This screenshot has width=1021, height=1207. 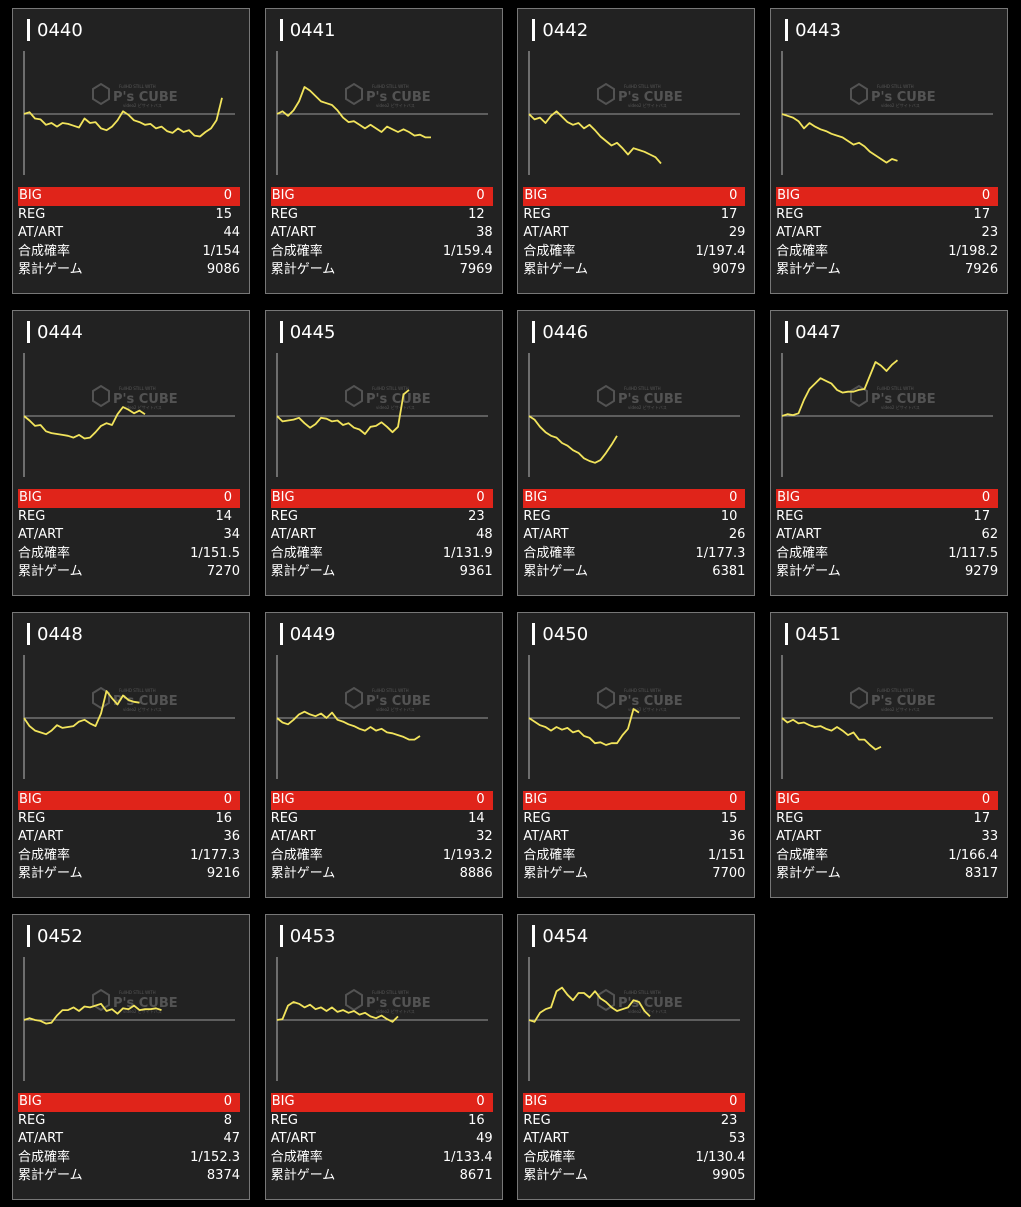 What do you see at coordinates (129, 252) in the screenshot?
I see `probability-row: 合成確率 1/154` at bounding box center [129, 252].